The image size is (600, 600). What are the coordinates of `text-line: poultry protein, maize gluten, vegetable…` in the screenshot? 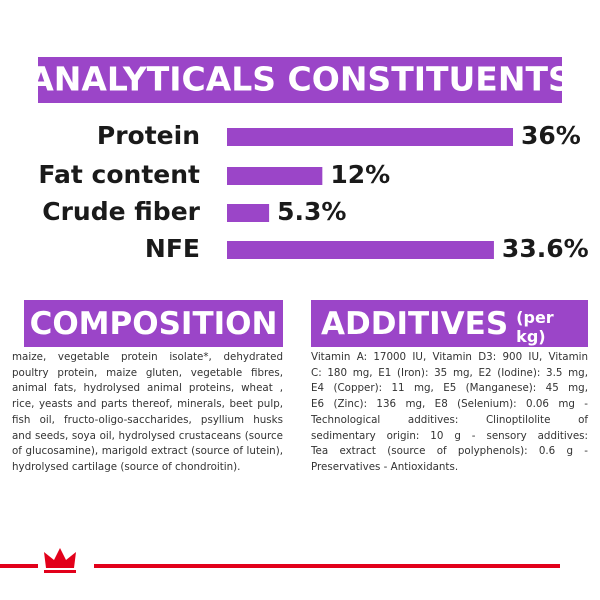 It's located at (147, 372).